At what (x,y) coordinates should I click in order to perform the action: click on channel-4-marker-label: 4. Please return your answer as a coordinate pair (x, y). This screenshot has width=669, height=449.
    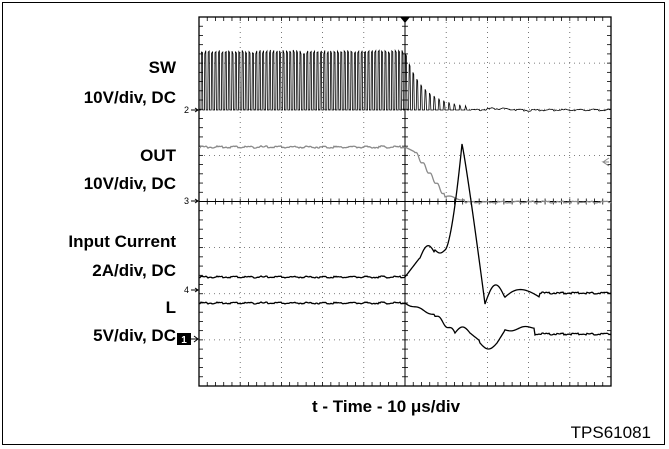
    Looking at the image, I should click on (186, 290).